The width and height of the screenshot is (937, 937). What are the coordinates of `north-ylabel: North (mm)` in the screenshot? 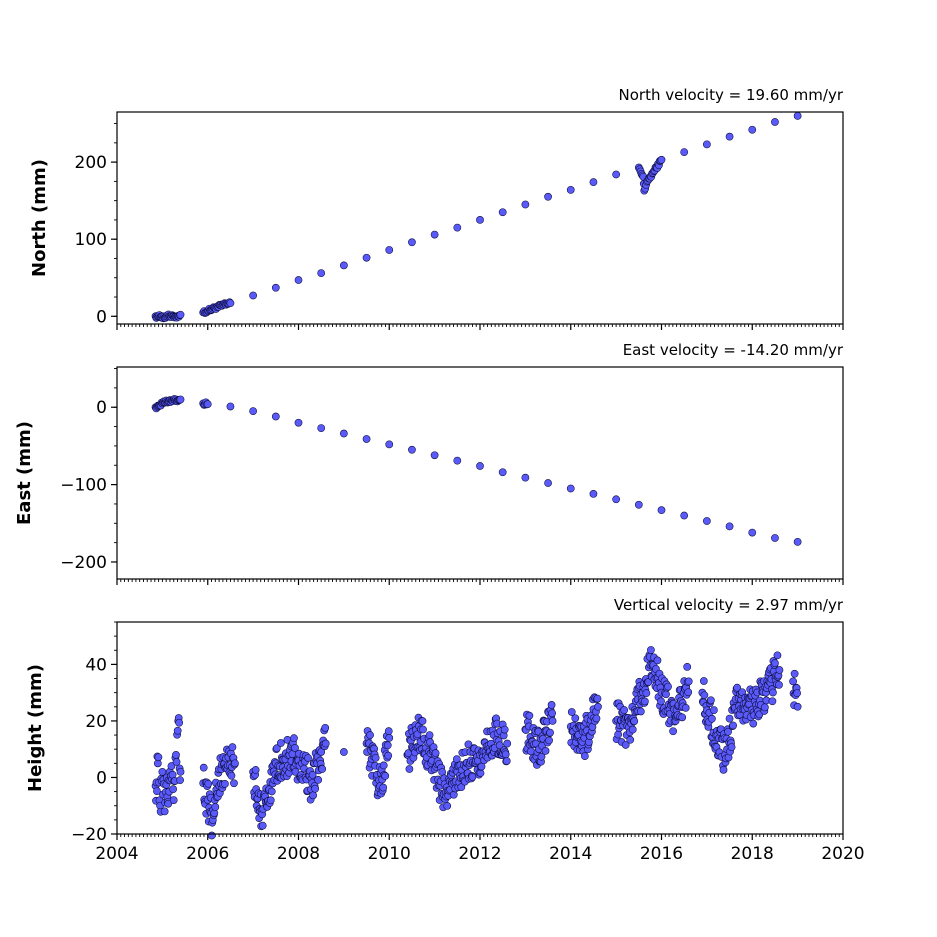 It's located at (39, 218).